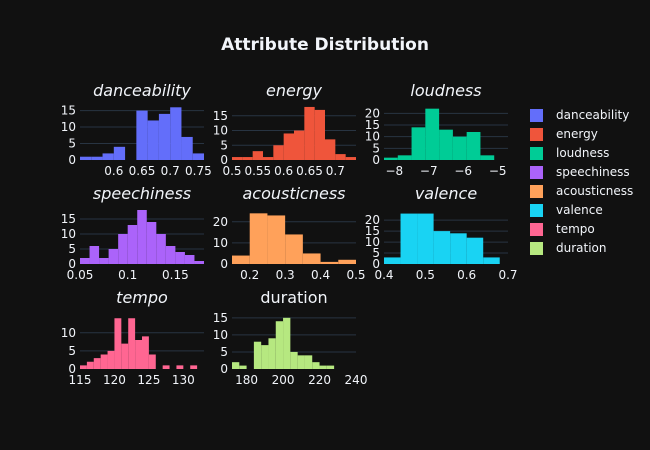 This screenshot has height=450, width=650. Describe the element at coordinates (566, 210) in the screenshot. I see `legend-item-valence: valence` at that location.